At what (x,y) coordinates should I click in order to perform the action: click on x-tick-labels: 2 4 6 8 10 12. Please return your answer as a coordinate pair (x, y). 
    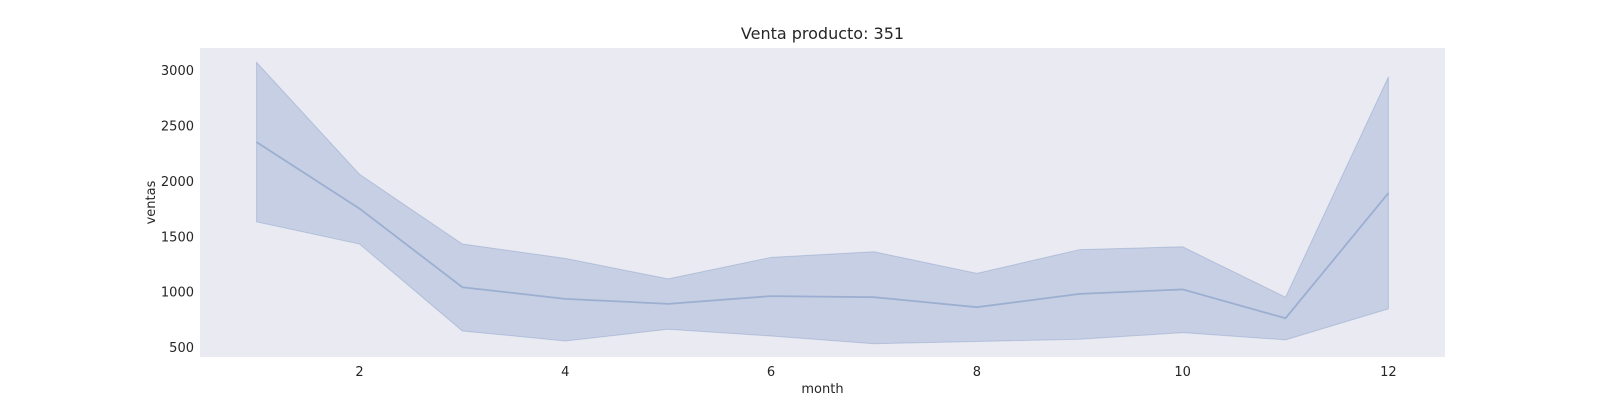
    Looking at the image, I should click on (875, 372).